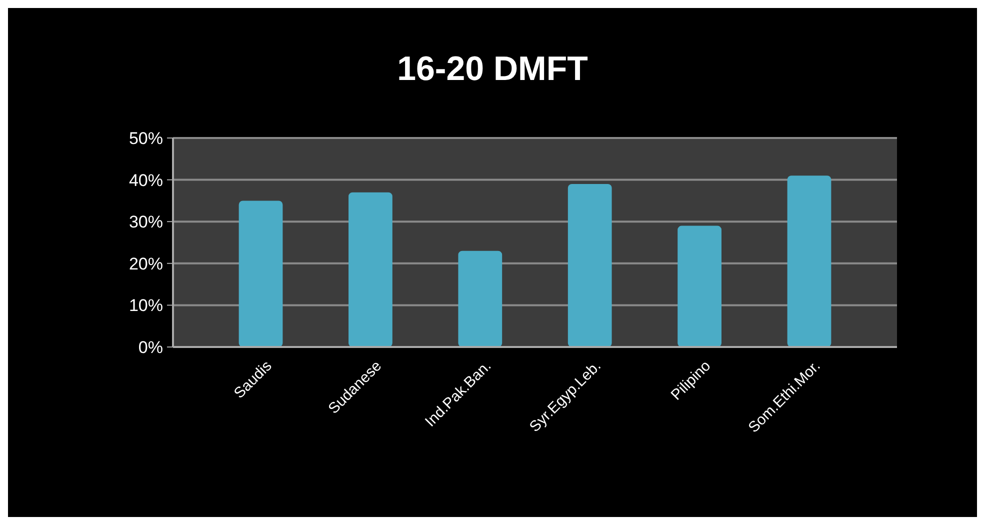 This screenshot has width=985, height=525. I want to click on y-tick-label: 10%, so click(145, 306).